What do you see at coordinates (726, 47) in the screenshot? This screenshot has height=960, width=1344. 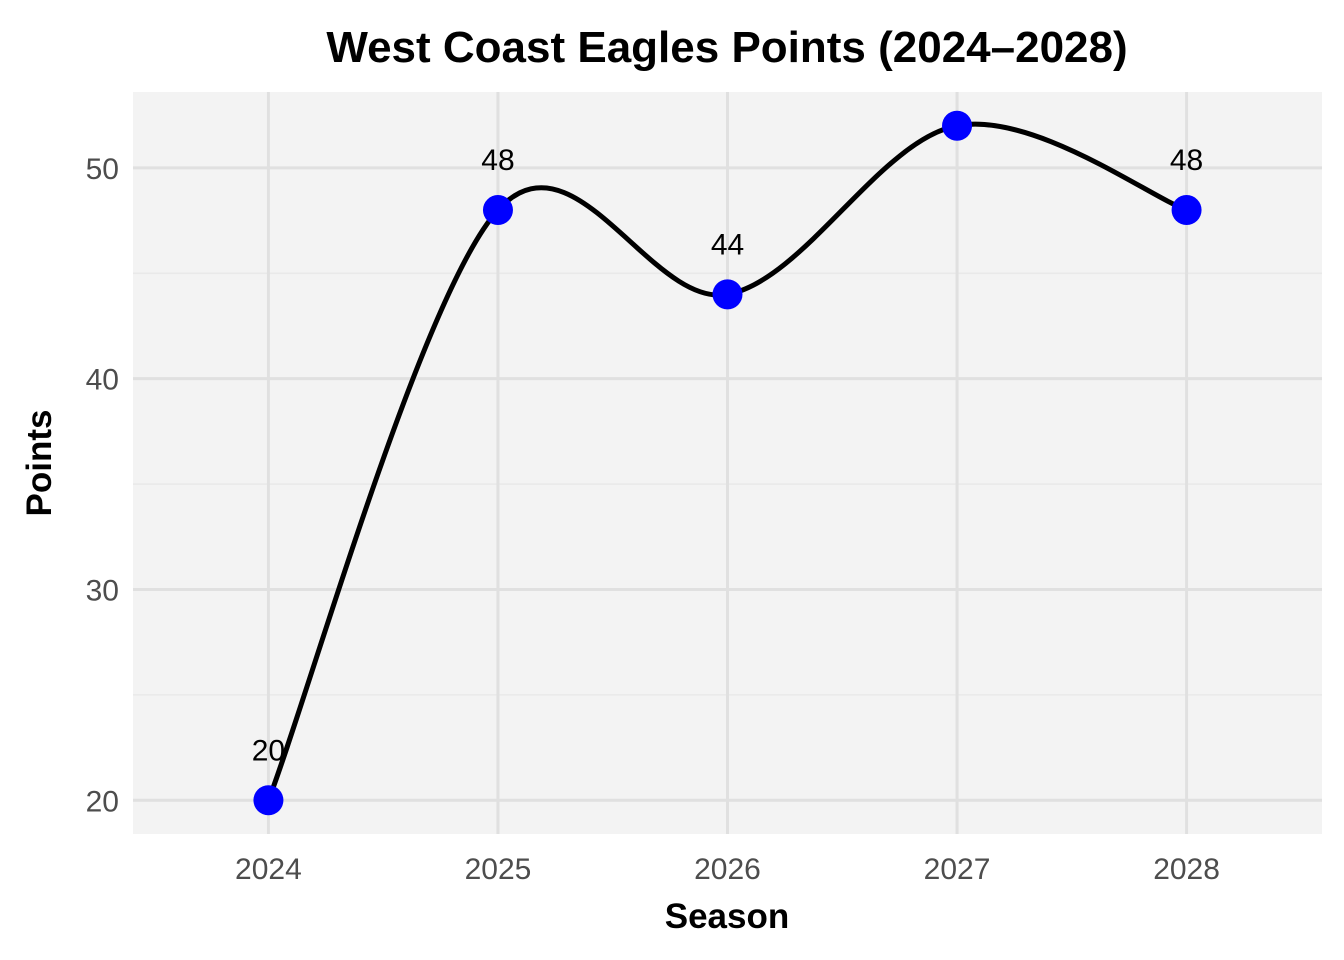 I see `chart-title: West Coast Eagles Points (2024–2028)` at bounding box center [726, 47].